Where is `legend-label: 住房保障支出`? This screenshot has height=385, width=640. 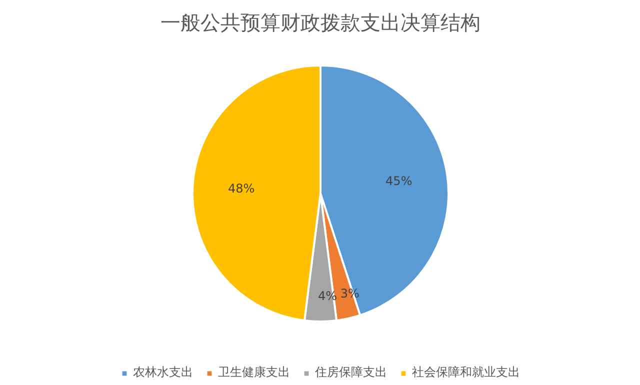 legend-label: 住房保障支出 is located at coordinates (351, 372).